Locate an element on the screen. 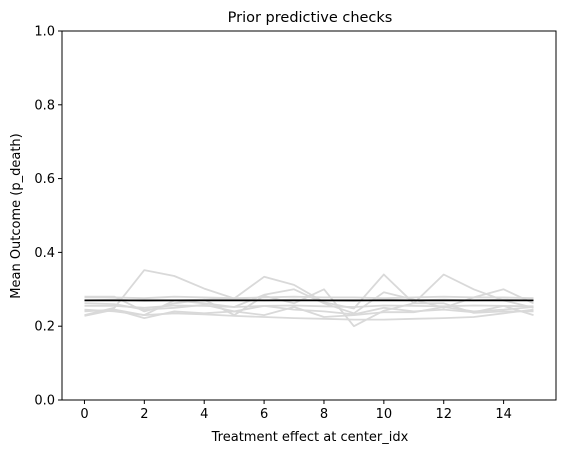  x-tick-label: 14 is located at coordinates (503, 414).